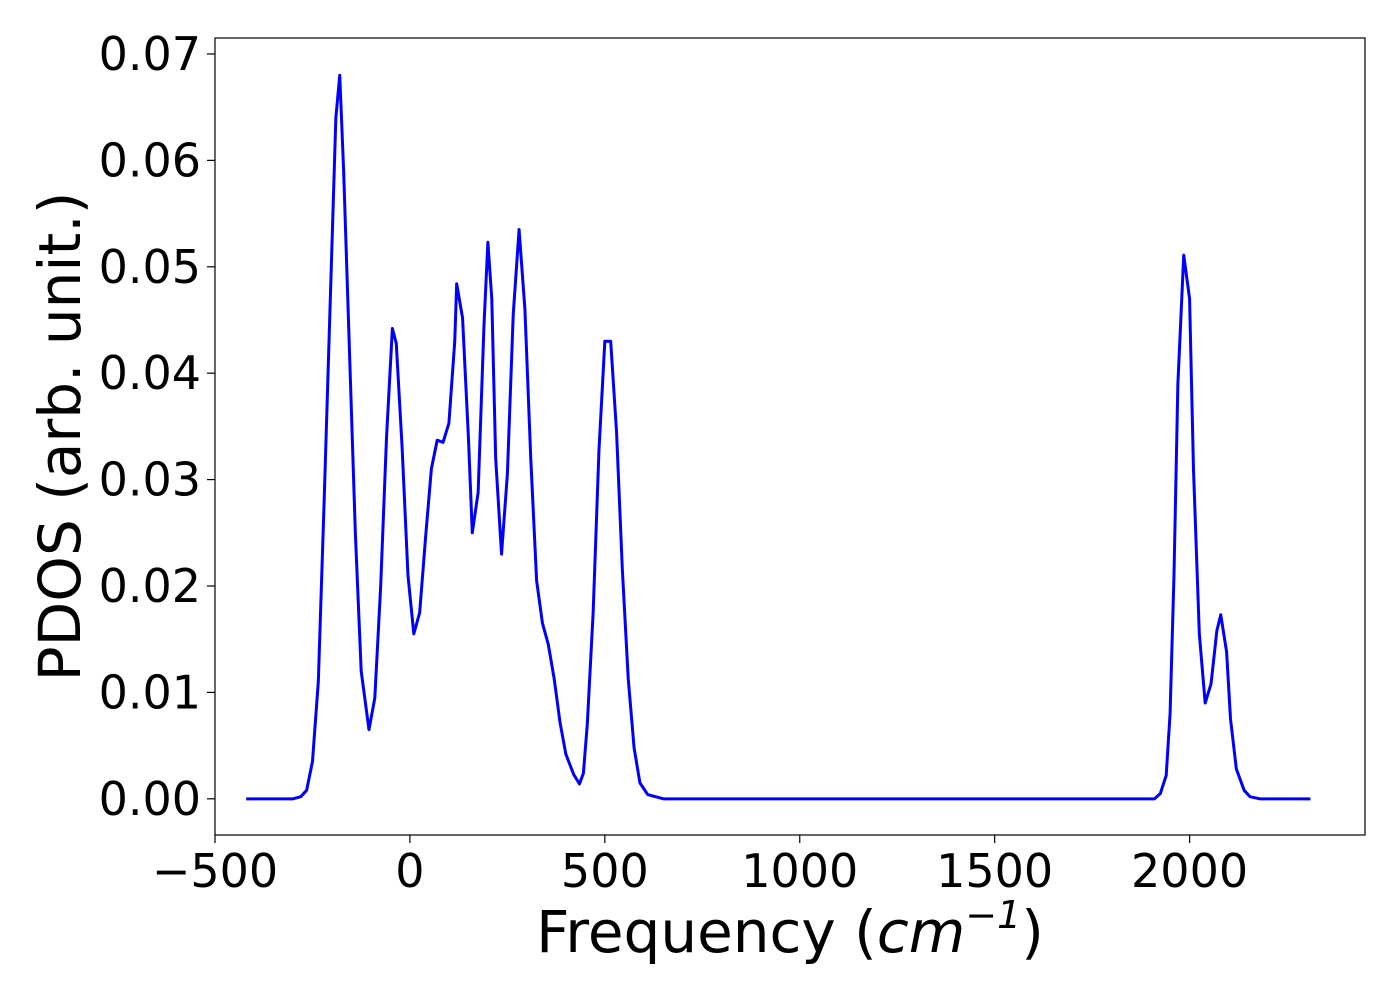 The height and width of the screenshot is (1000, 1400). I want to click on y-tick-label: 0.00, so click(150, 799).